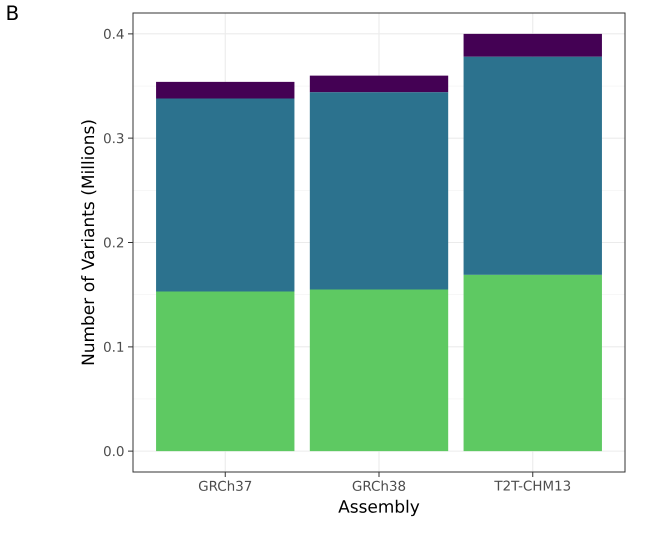  I want to click on y-tick-label: 0.3, so click(114, 138).